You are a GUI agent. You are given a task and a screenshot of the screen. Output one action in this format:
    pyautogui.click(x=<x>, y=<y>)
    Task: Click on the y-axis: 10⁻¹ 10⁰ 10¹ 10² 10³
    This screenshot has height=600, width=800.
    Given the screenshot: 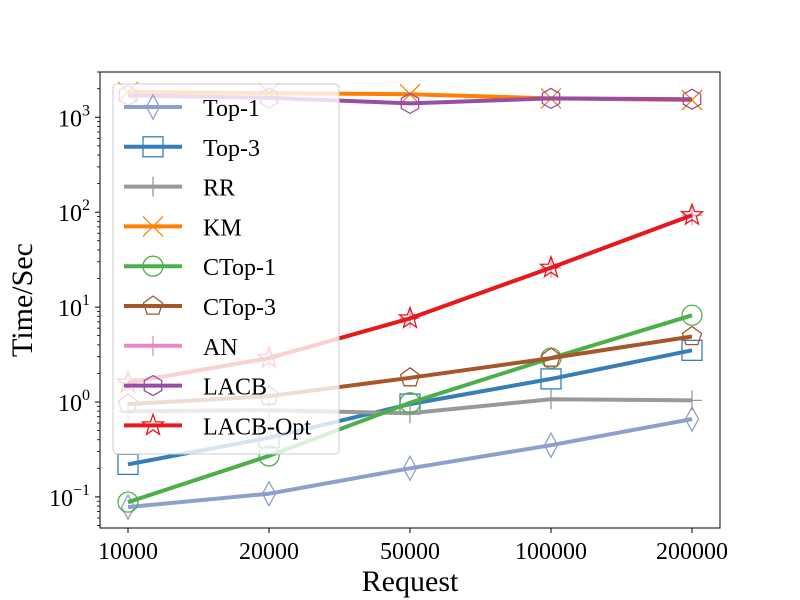 What is the action you would take?
    pyautogui.click(x=74, y=298)
    